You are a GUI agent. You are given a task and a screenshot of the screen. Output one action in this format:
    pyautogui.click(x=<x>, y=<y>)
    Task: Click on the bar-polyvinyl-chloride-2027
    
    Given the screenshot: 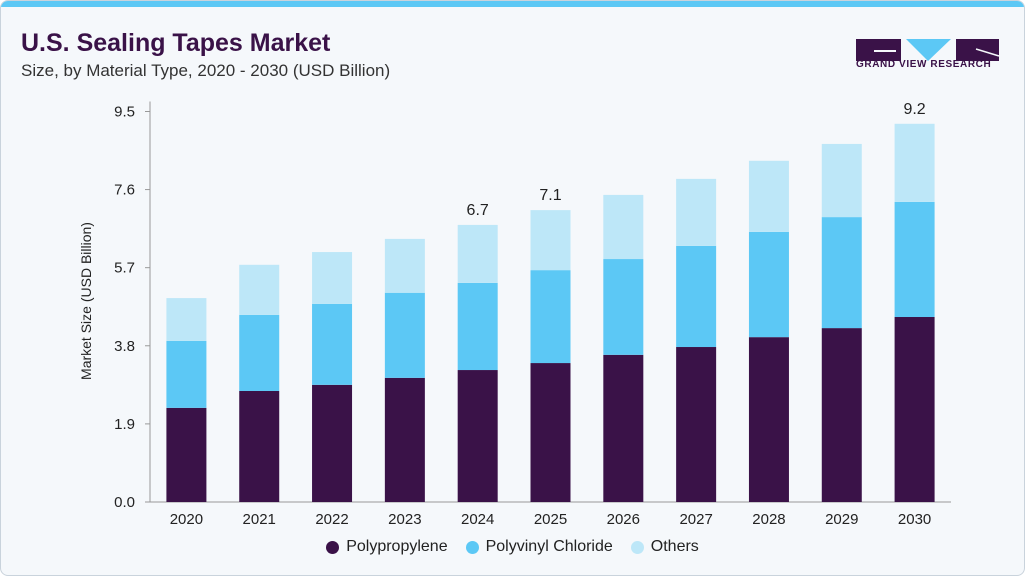 What is the action you would take?
    pyautogui.click(x=696, y=296)
    